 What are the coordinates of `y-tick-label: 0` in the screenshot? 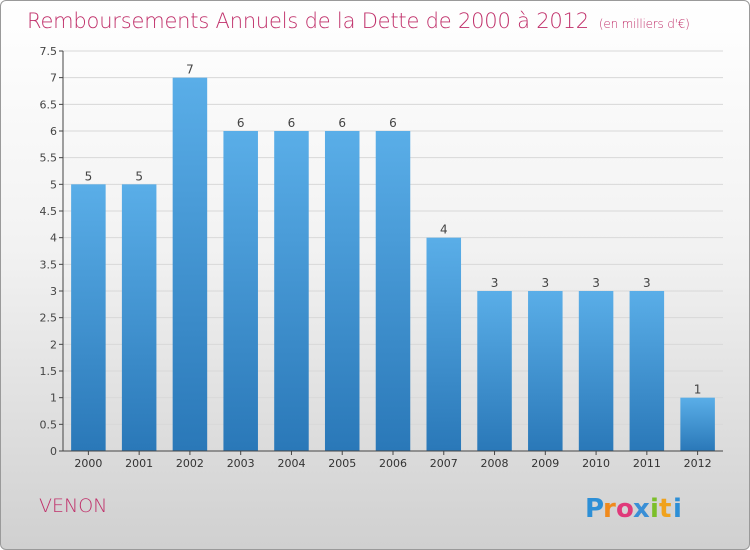 It's located at (53, 451).